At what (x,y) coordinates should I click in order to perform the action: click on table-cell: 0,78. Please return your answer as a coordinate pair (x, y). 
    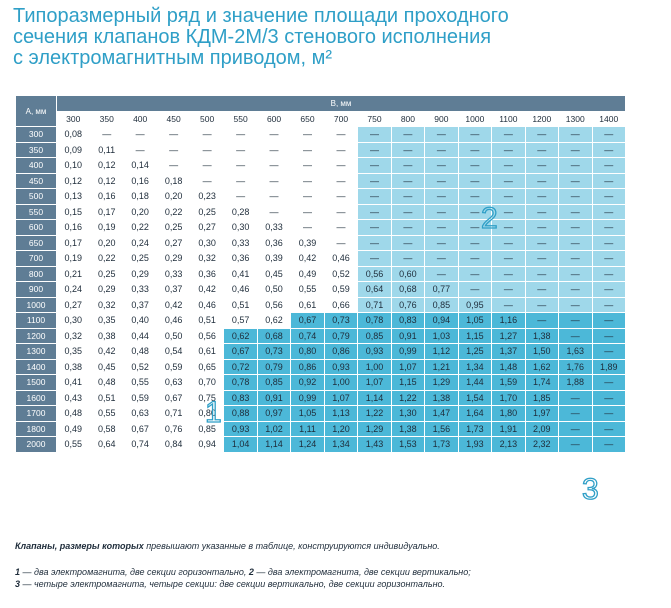
    Looking at the image, I should click on (240, 382).